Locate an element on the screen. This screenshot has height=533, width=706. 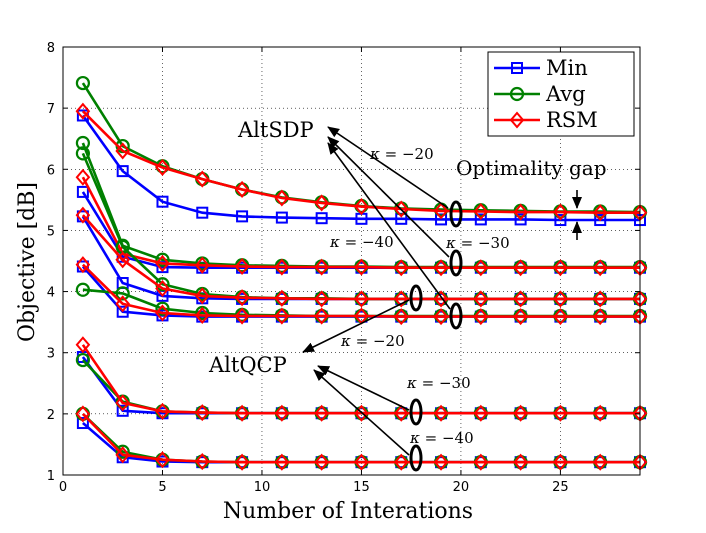
qcp-kappa-20-label: κ = −20 is located at coordinates (372, 341).